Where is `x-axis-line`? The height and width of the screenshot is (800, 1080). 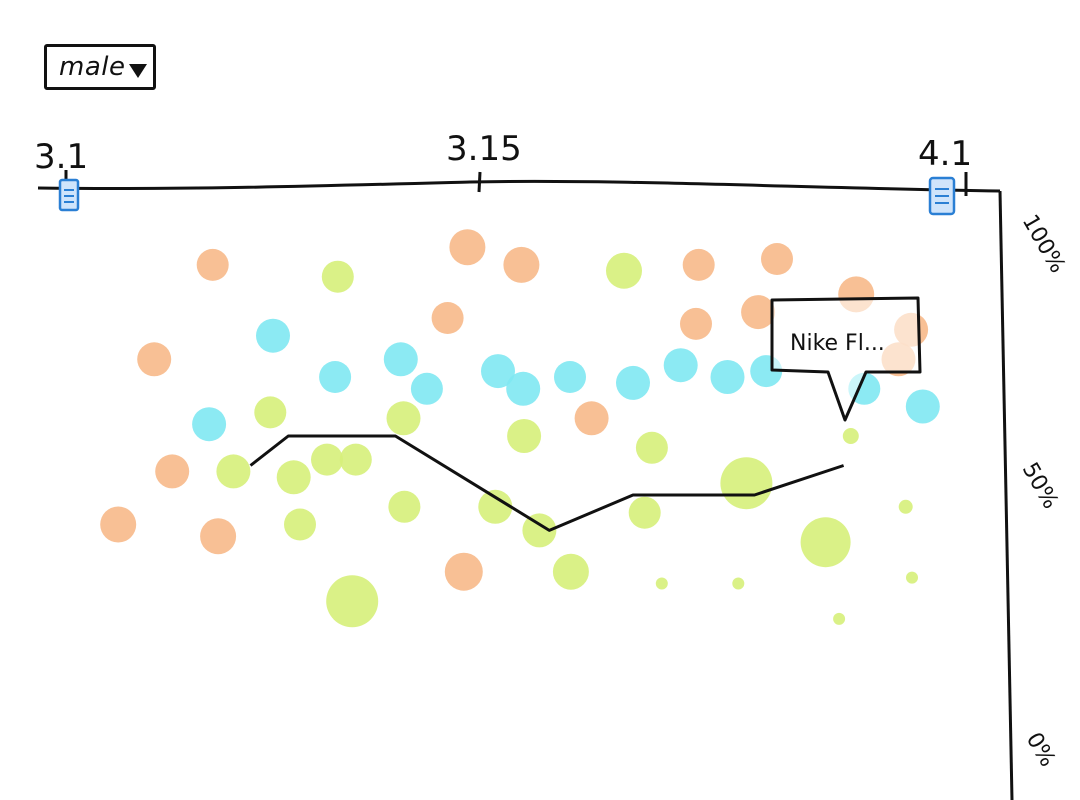
x-axis-line is located at coordinates (519, 186).